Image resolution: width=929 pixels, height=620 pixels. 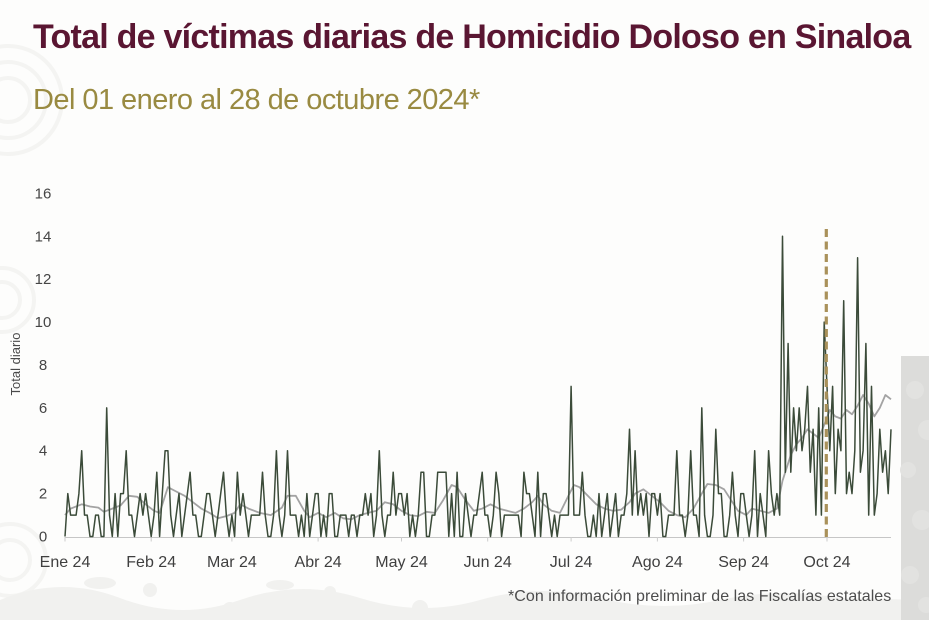 What do you see at coordinates (657, 562) in the screenshot?
I see `svg-text: Ago 24` at bounding box center [657, 562].